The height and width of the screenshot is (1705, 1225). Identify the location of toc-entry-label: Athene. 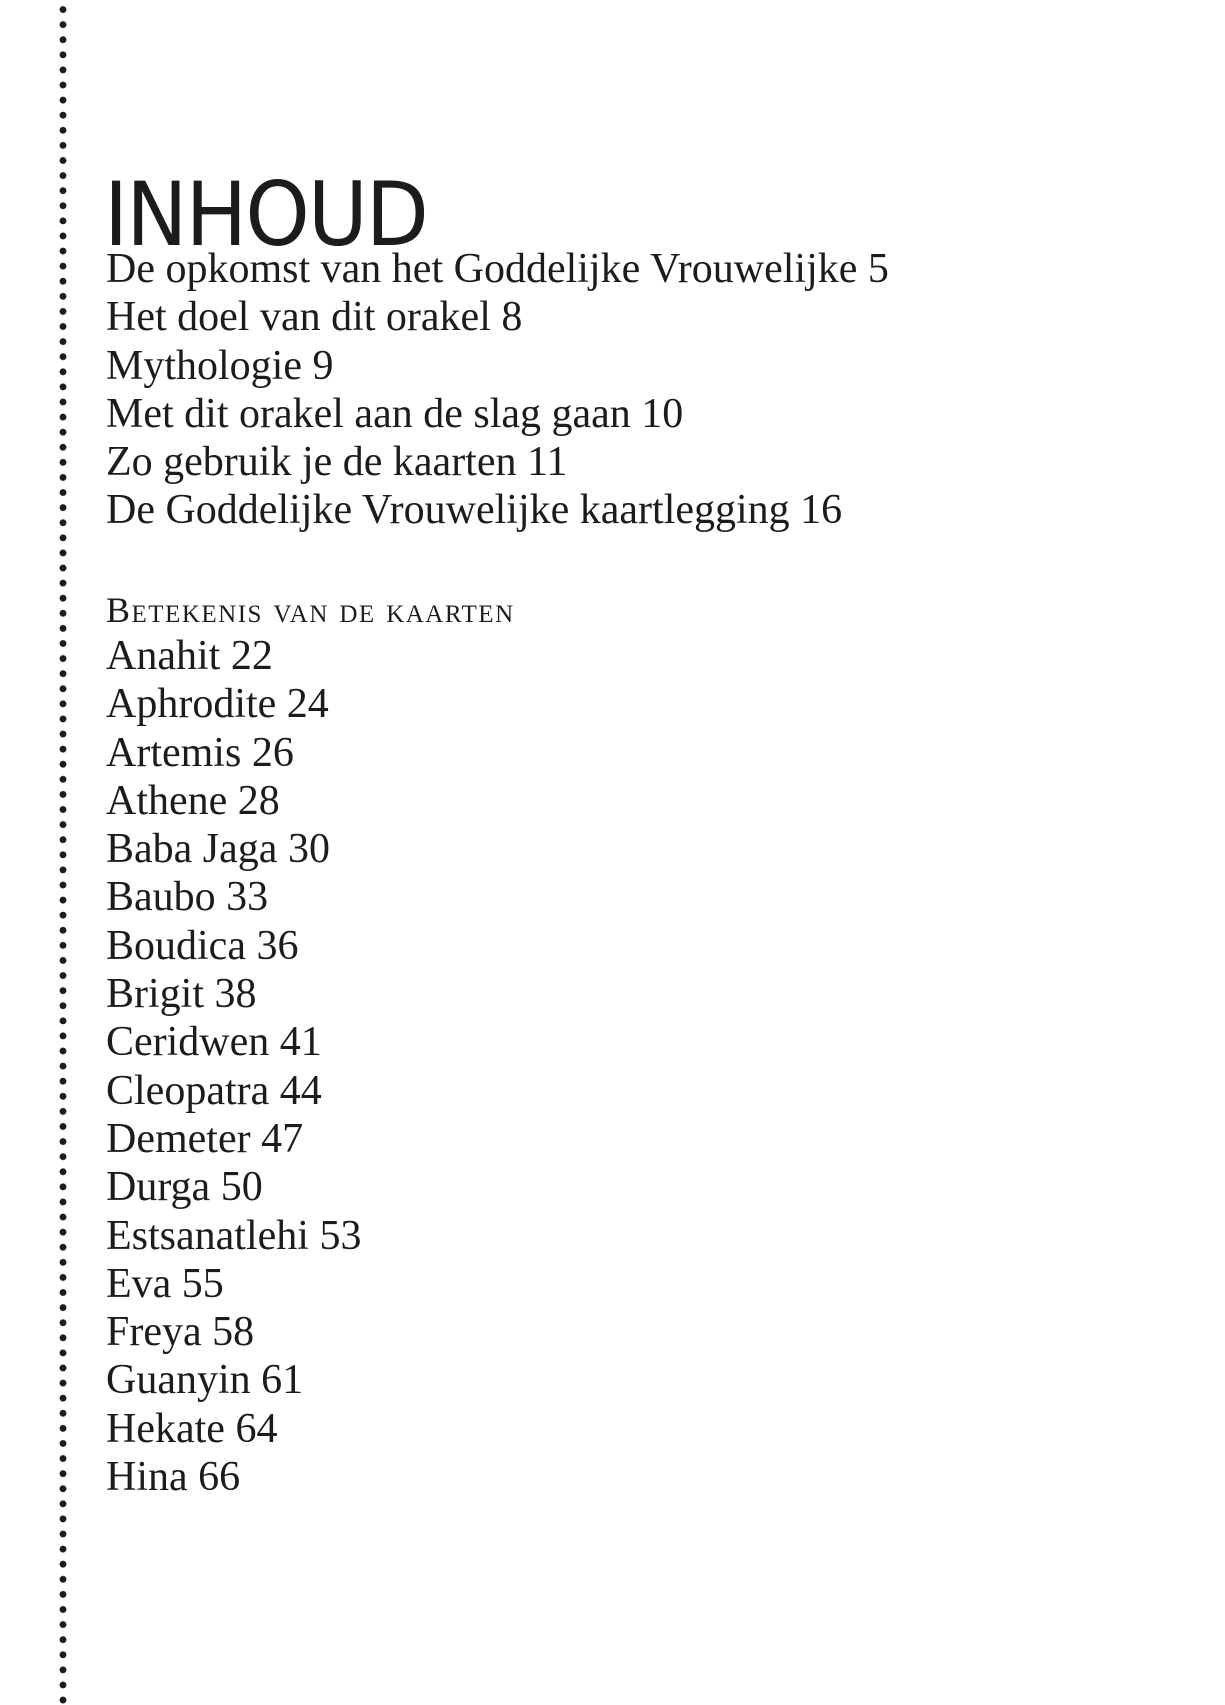
(167, 800).